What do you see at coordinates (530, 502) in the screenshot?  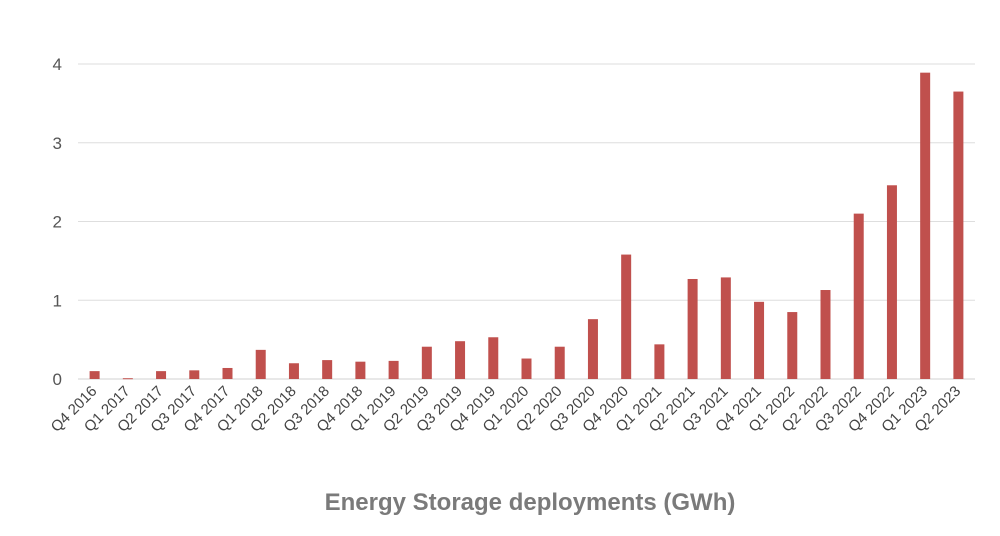 I see `x-axis-title: Energy Storage deployments (GWh)` at bounding box center [530, 502].